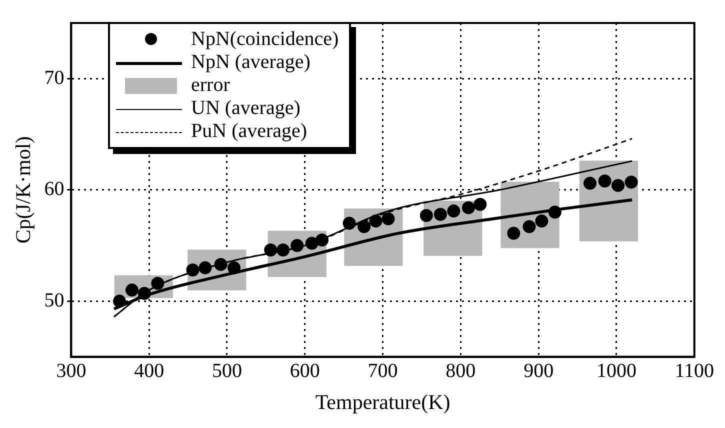  Describe the element at coordinates (383, 371) in the screenshot. I see `x-tick-label: 700` at that location.